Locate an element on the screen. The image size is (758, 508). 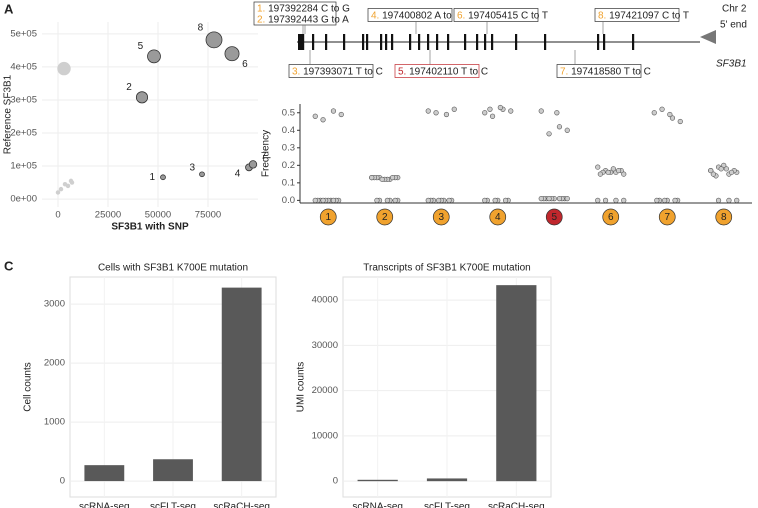
annotation-text: 197400802 A to G is located at coordinates (420, 15).